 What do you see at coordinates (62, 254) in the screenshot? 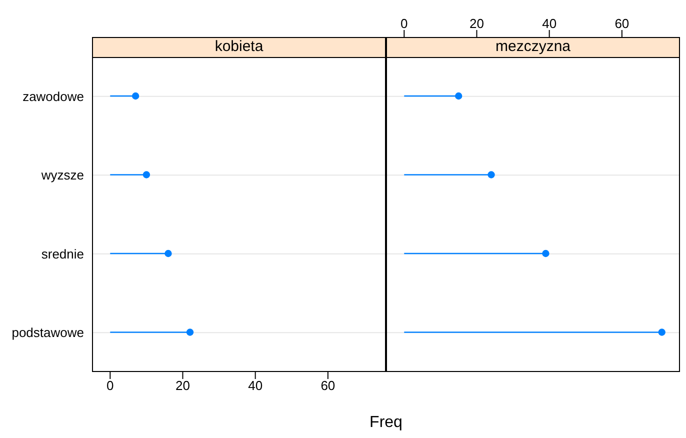
I see `y-tick-label: srednie` at bounding box center [62, 254].